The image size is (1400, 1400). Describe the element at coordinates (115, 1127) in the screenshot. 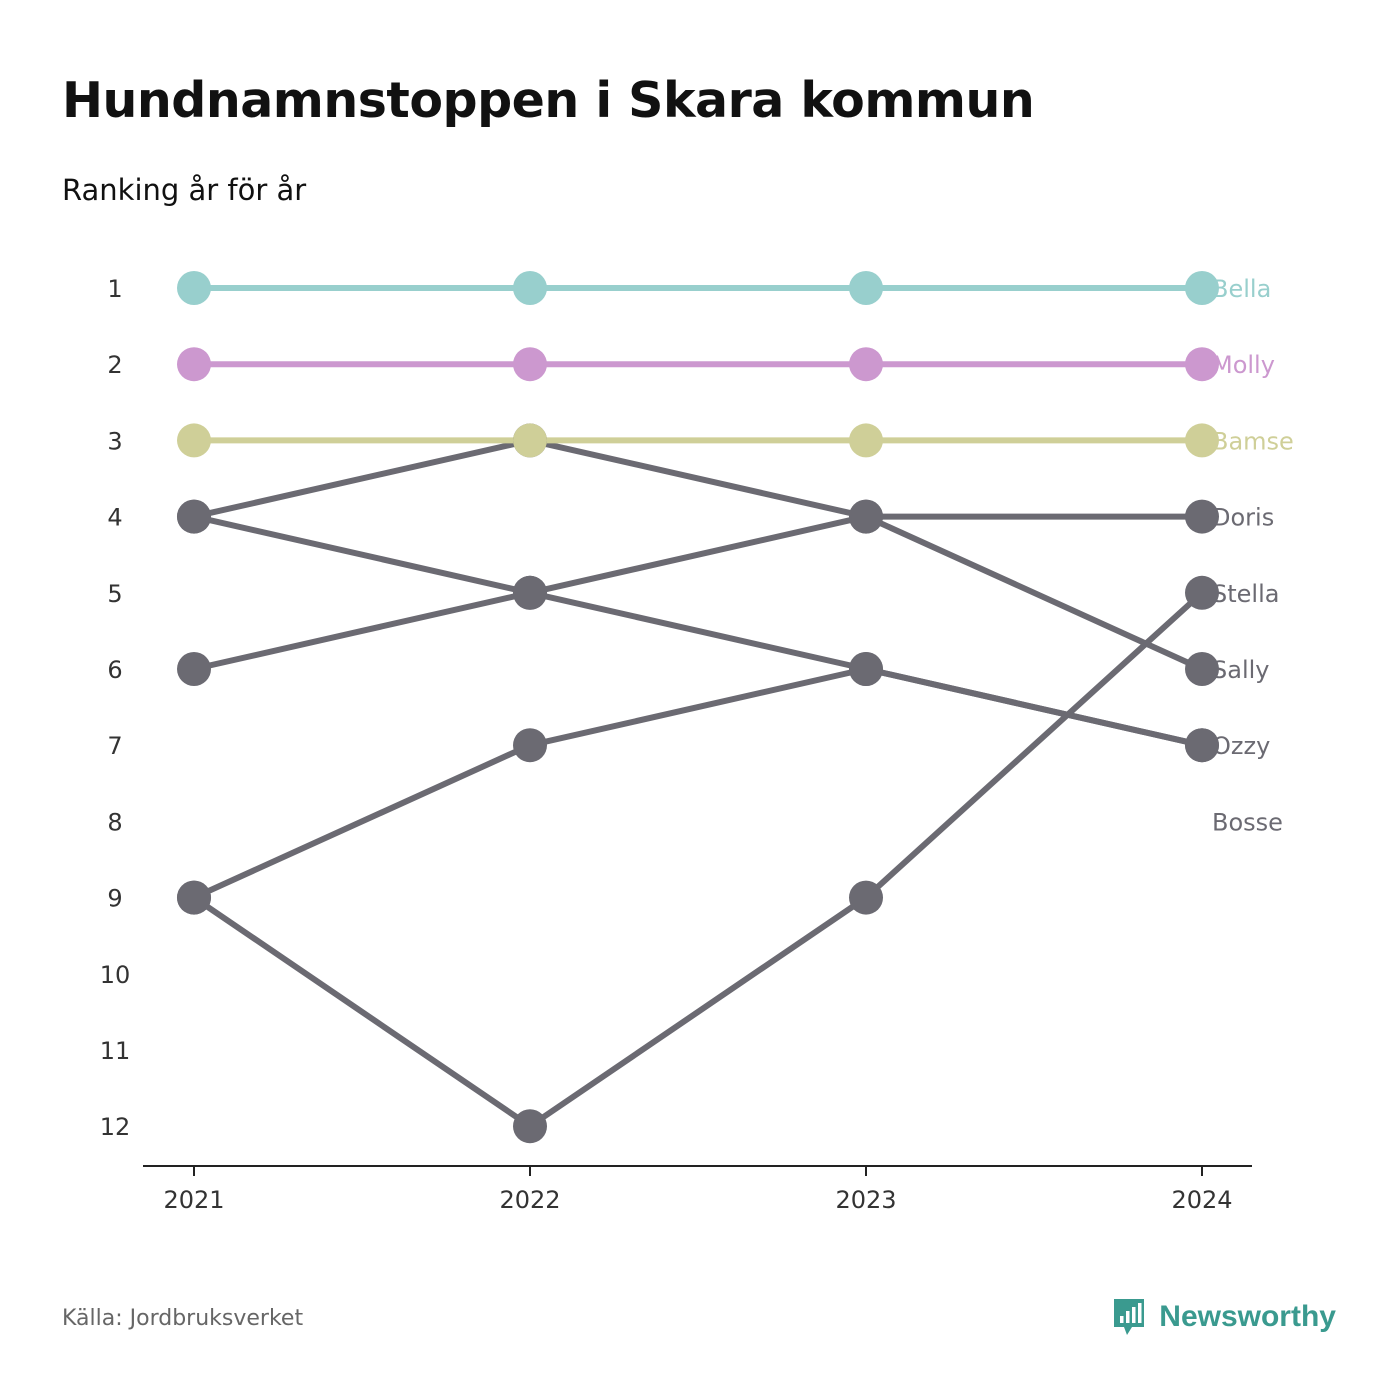

I see `y-tick-label: 12` at that location.